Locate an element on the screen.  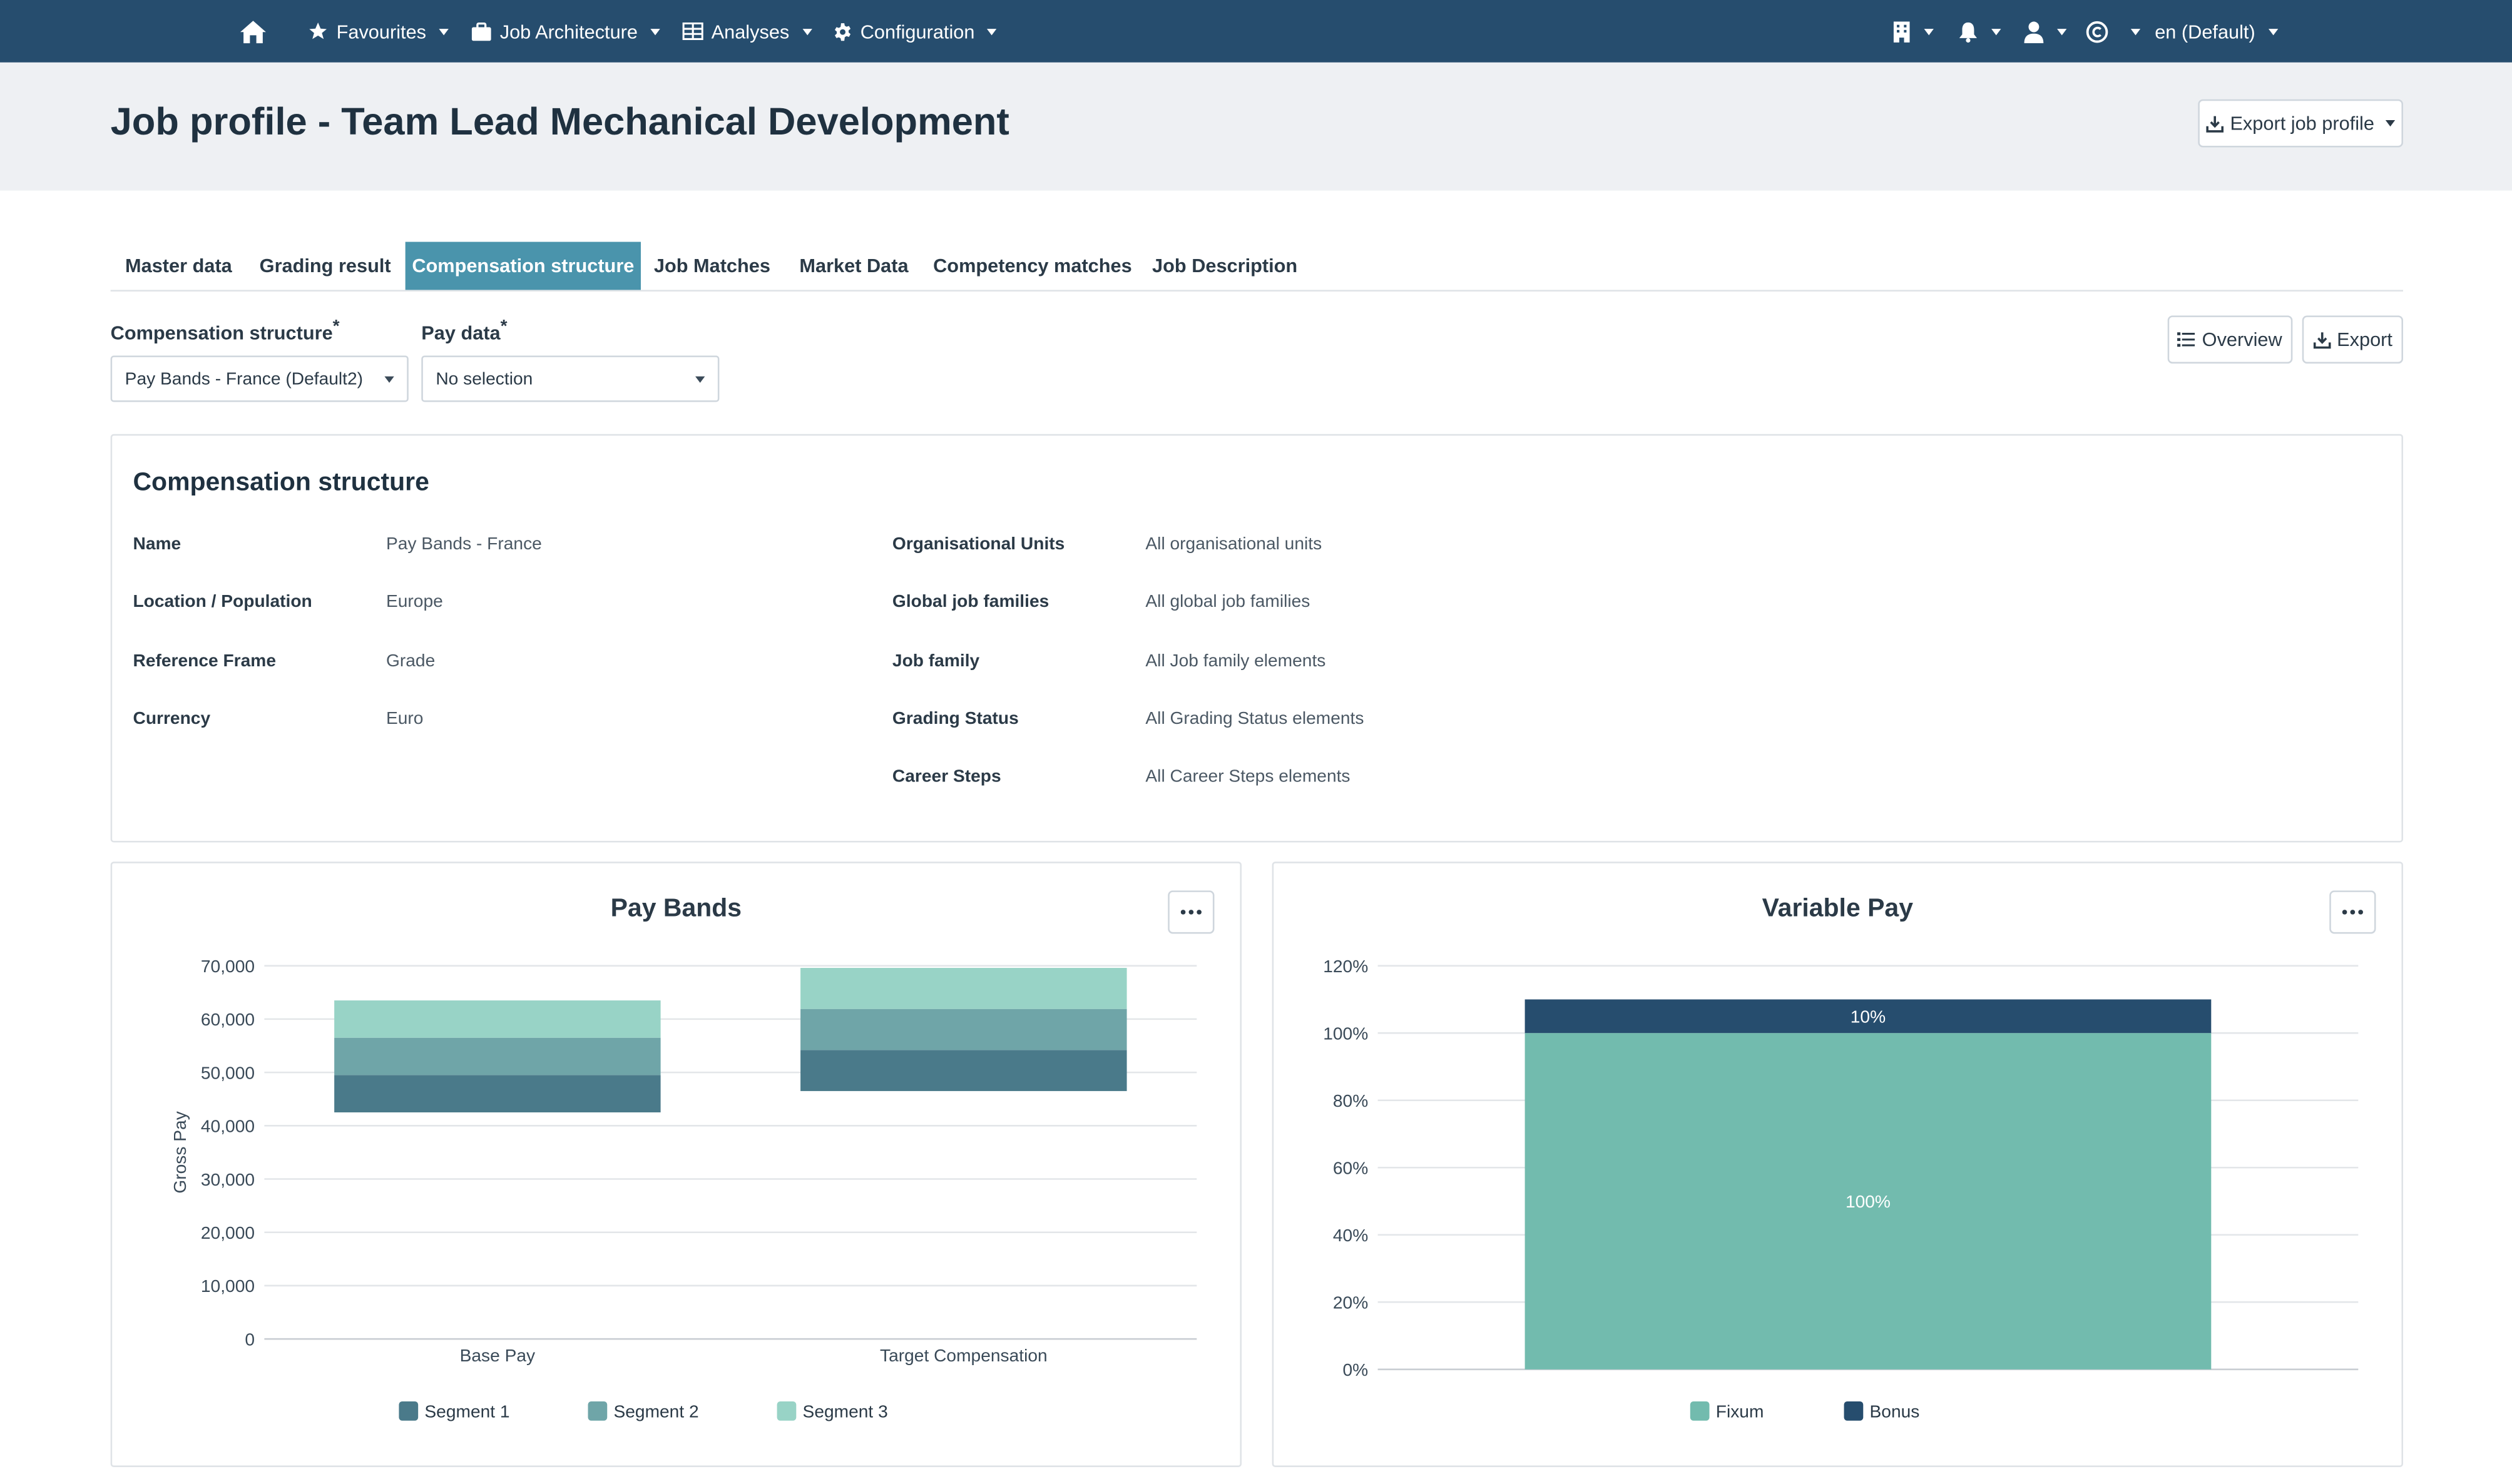
tab-grading-result: Grading result is located at coordinates (325, 266).